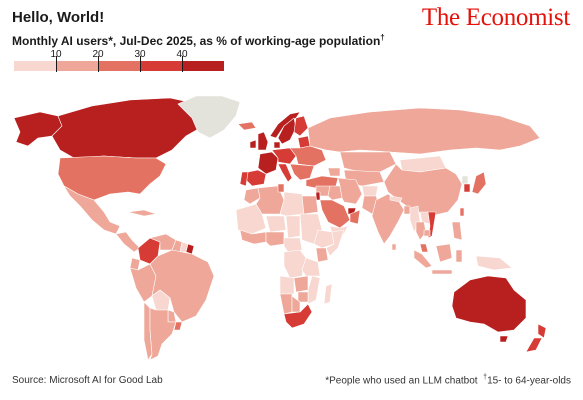 Image resolution: width=583 pixels, height=400 pixels. Describe the element at coordinates (314, 290) in the screenshot. I see `region-mozambique` at that location.